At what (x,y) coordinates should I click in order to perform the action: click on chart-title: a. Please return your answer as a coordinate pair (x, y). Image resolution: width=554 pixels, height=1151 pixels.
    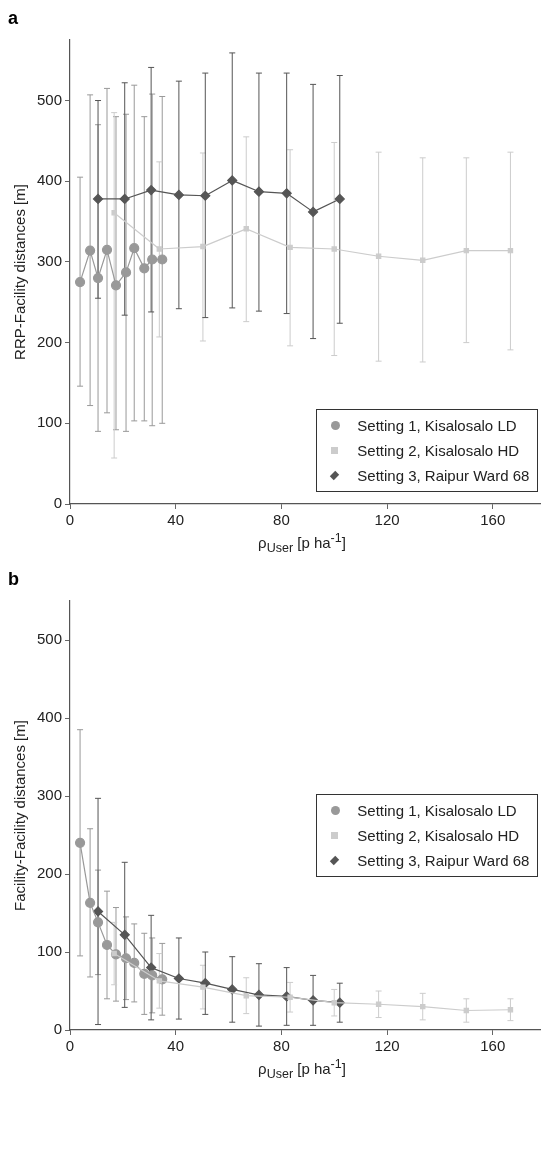
    Looking at the image, I should click on (13, 18).